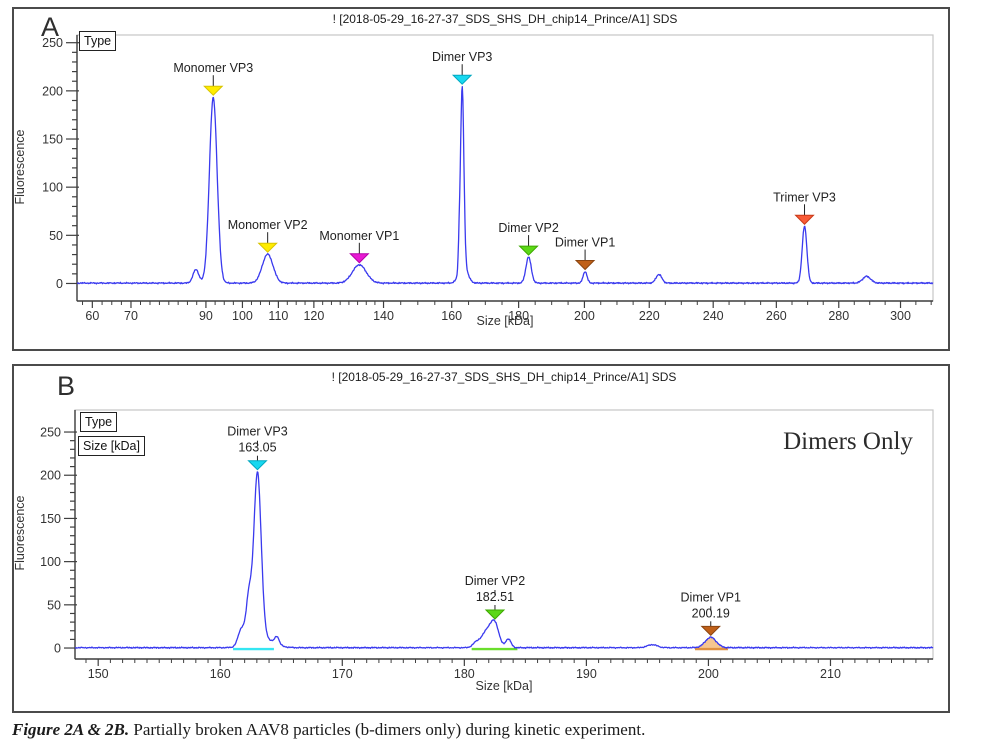 This screenshot has height=756, width=988. I want to click on x-axis-label-b: Size [kDa], so click(504, 686).